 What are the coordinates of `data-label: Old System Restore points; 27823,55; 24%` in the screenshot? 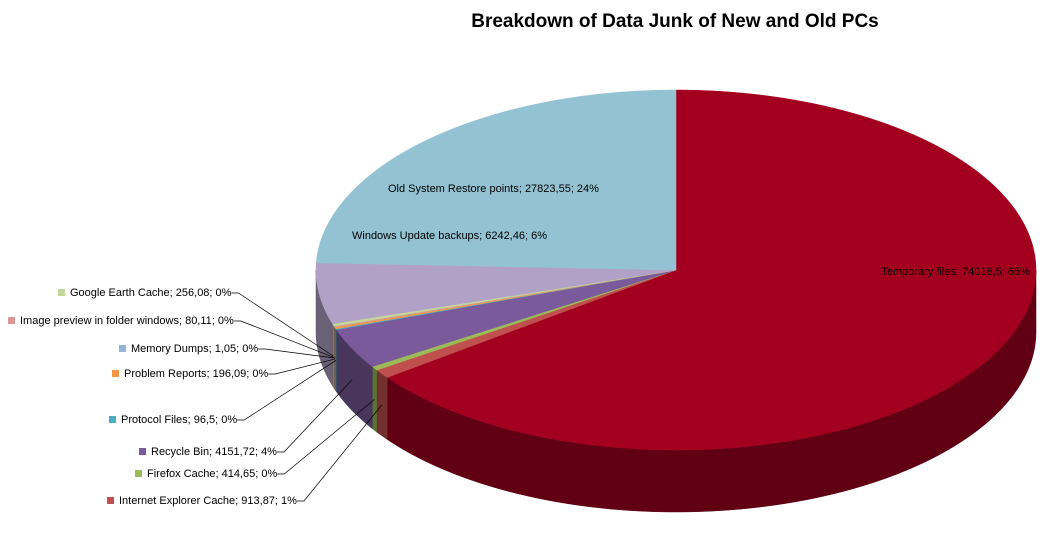 It's located at (493, 189).